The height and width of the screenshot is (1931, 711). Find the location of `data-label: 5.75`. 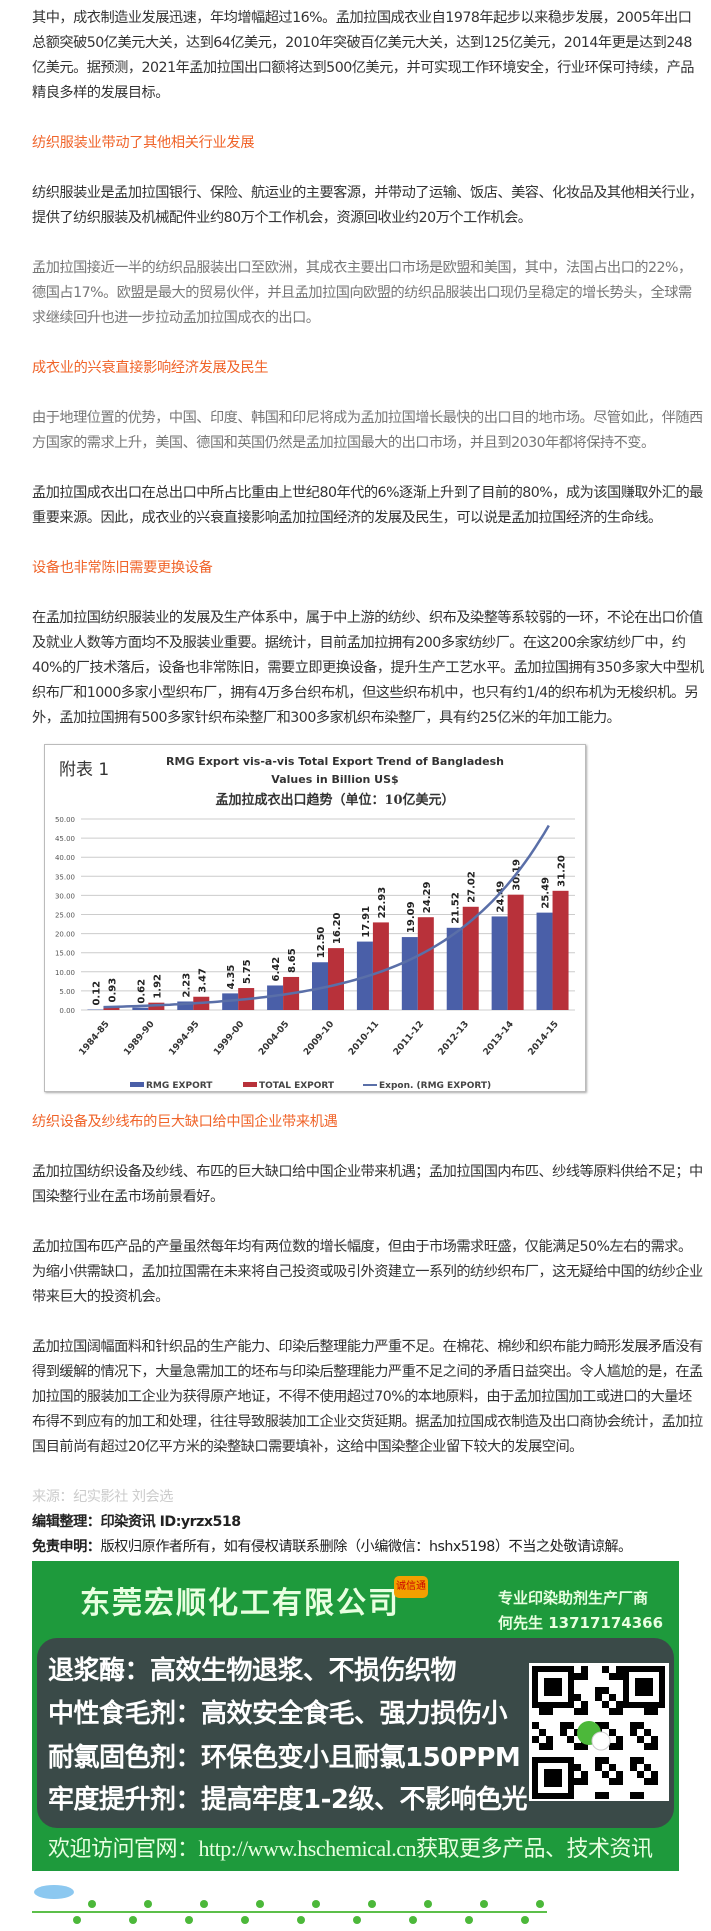

data-label: 5.75 is located at coordinates (247, 971).